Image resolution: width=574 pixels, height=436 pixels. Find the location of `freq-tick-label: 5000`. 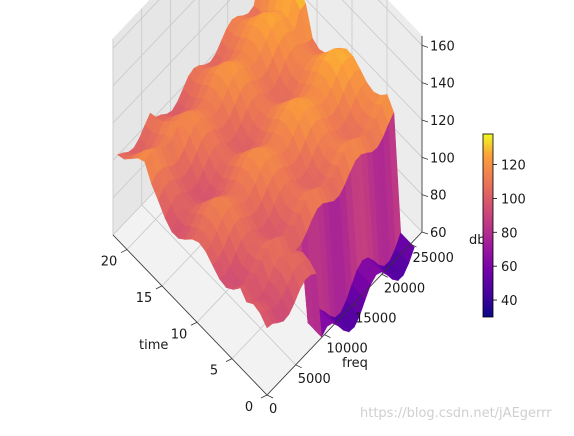

freq-tick-label: 5000 is located at coordinates (314, 379).